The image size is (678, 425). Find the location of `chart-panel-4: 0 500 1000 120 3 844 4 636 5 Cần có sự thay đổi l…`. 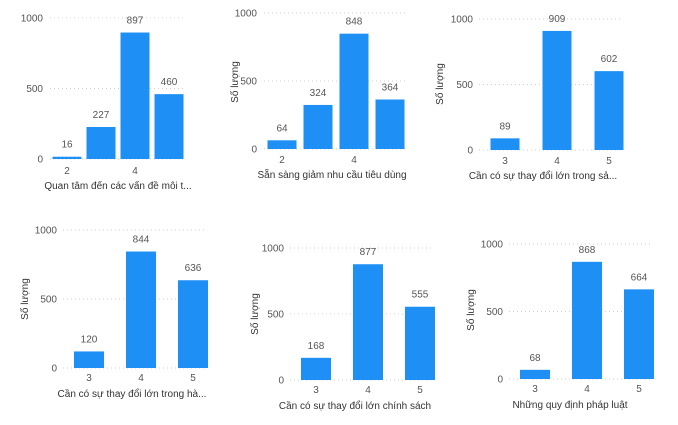

chart-panel-4: 0 500 1000 120 3 844 4 636 5 Cần có sự thay đổi l… is located at coordinates (113, 313).